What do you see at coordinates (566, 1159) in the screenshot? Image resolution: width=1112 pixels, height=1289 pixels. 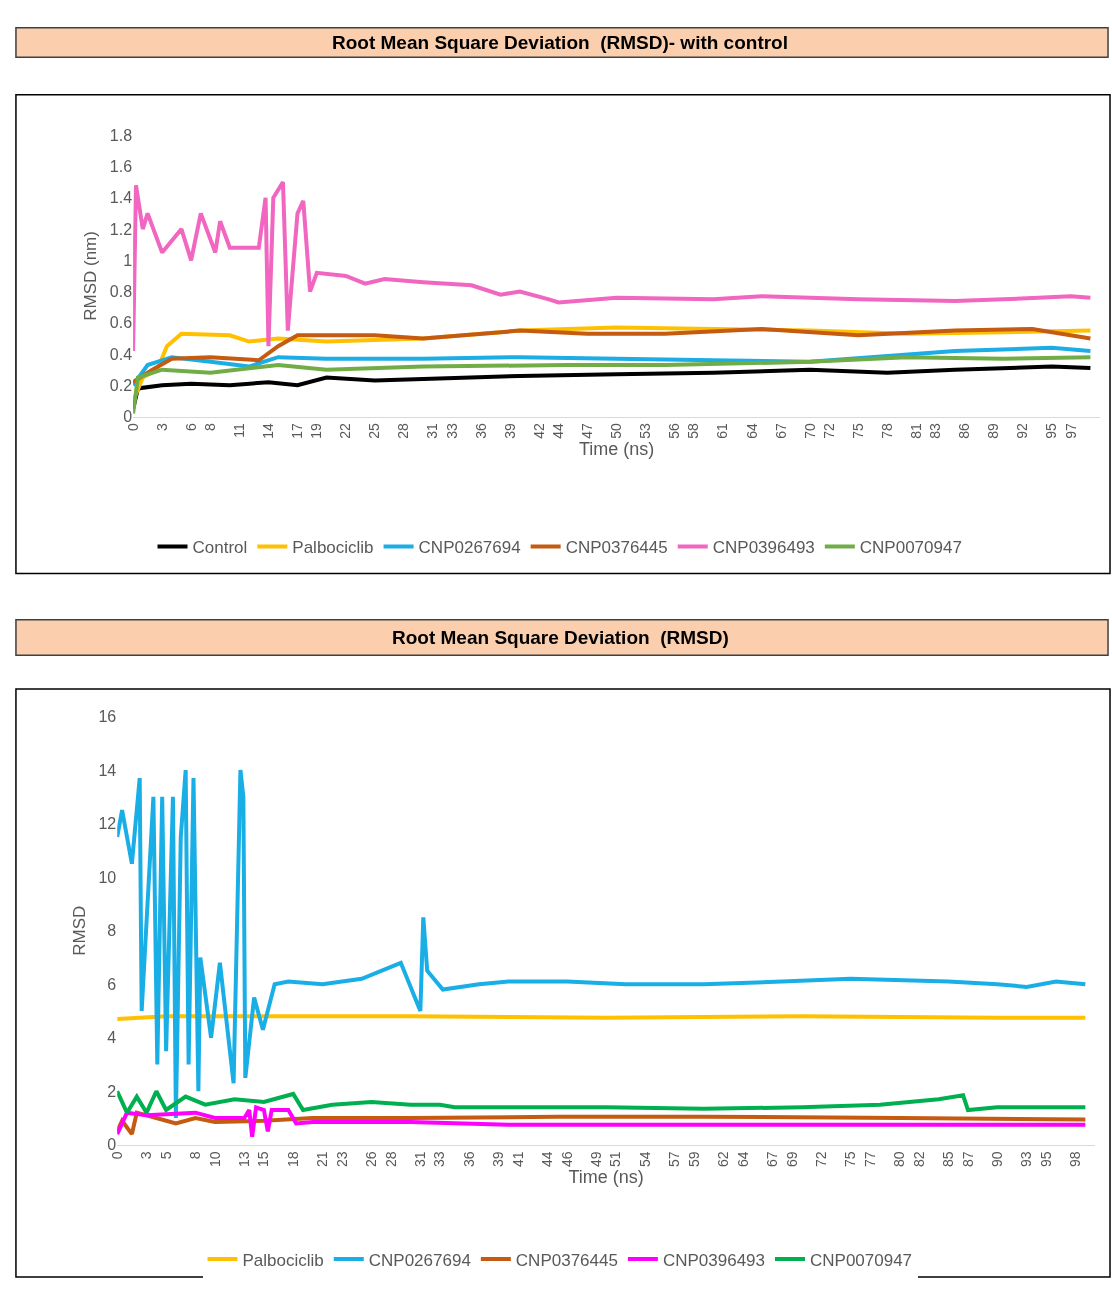 I see `x-tick-label: 46` at bounding box center [566, 1159].